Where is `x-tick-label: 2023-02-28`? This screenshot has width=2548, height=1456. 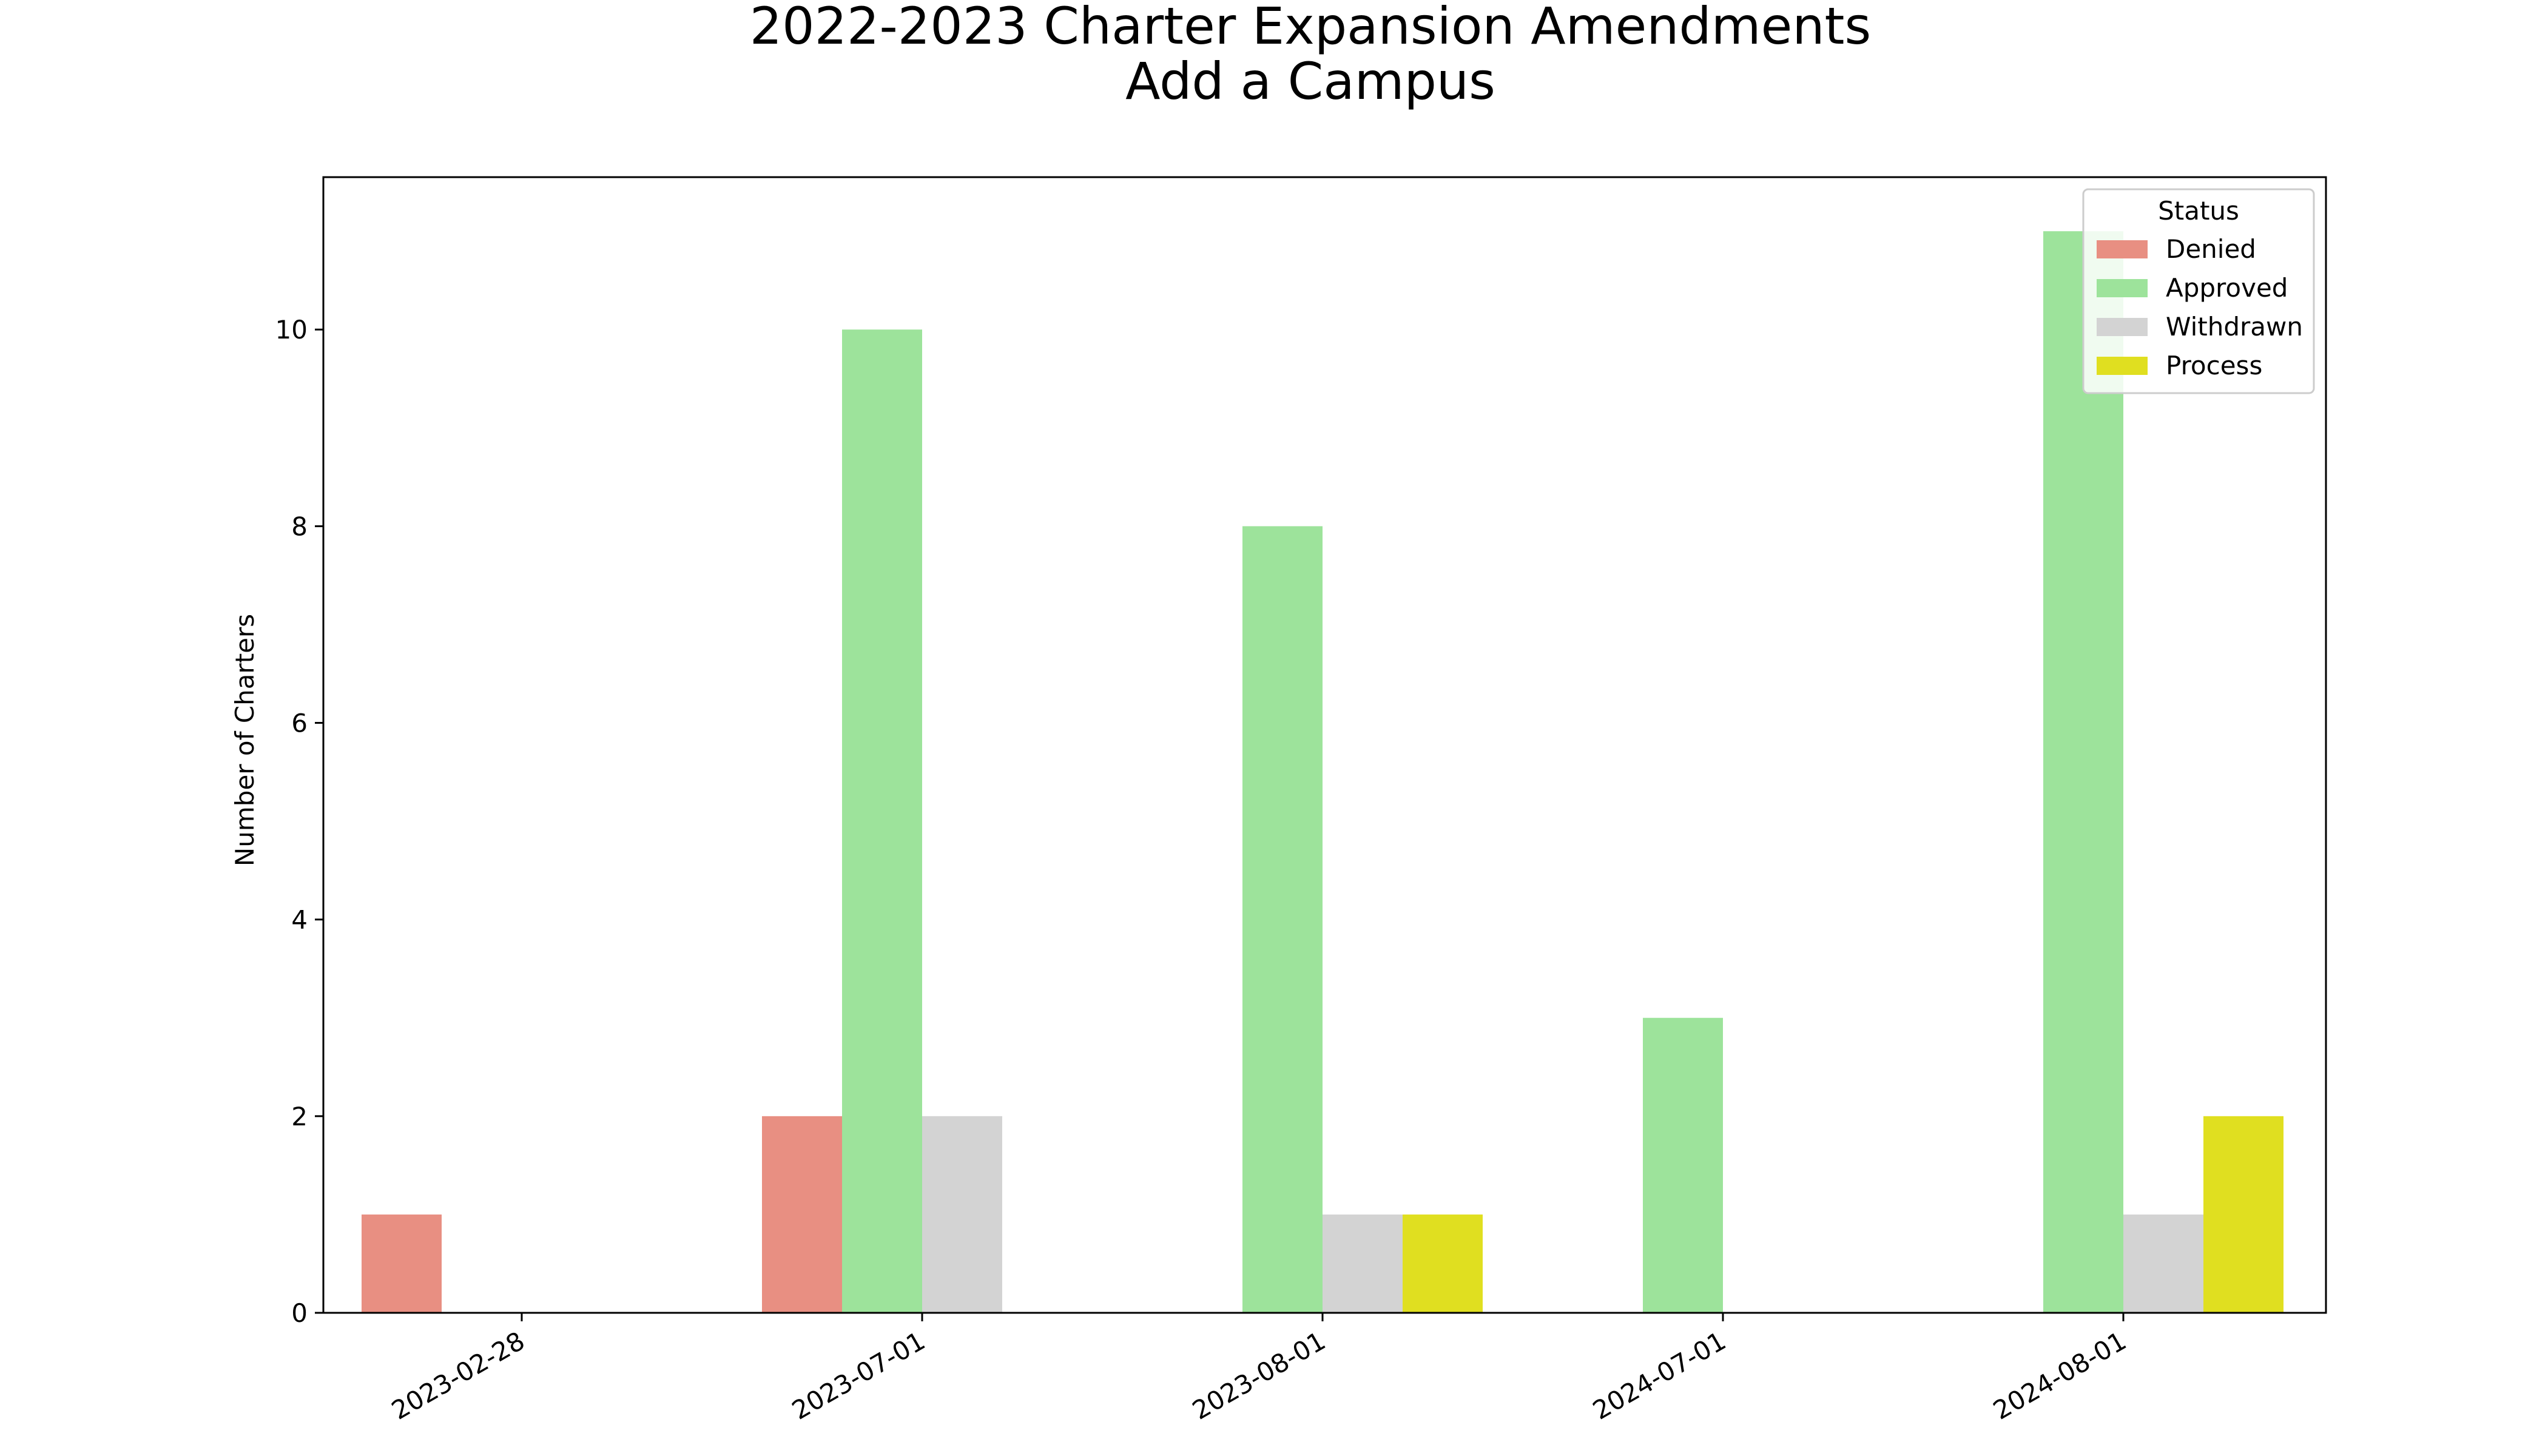 x-tick-label: 2023-02-28 is located at coordinates (458, 1375).